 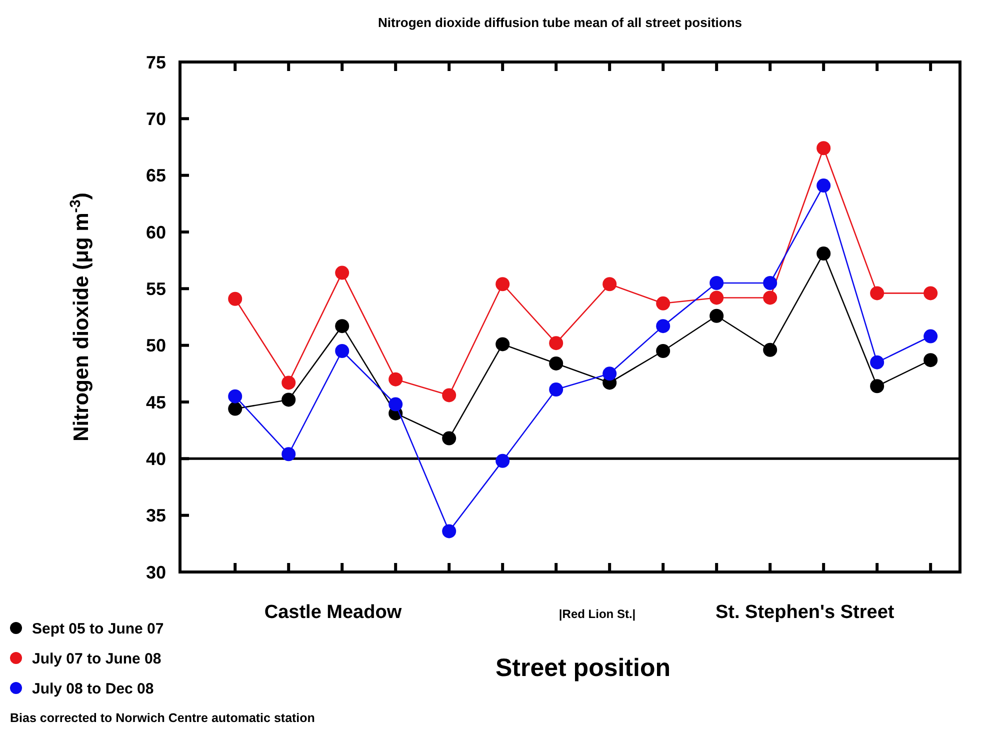 I want to click on y-tick-label: 30, so click(x=156, y=572).